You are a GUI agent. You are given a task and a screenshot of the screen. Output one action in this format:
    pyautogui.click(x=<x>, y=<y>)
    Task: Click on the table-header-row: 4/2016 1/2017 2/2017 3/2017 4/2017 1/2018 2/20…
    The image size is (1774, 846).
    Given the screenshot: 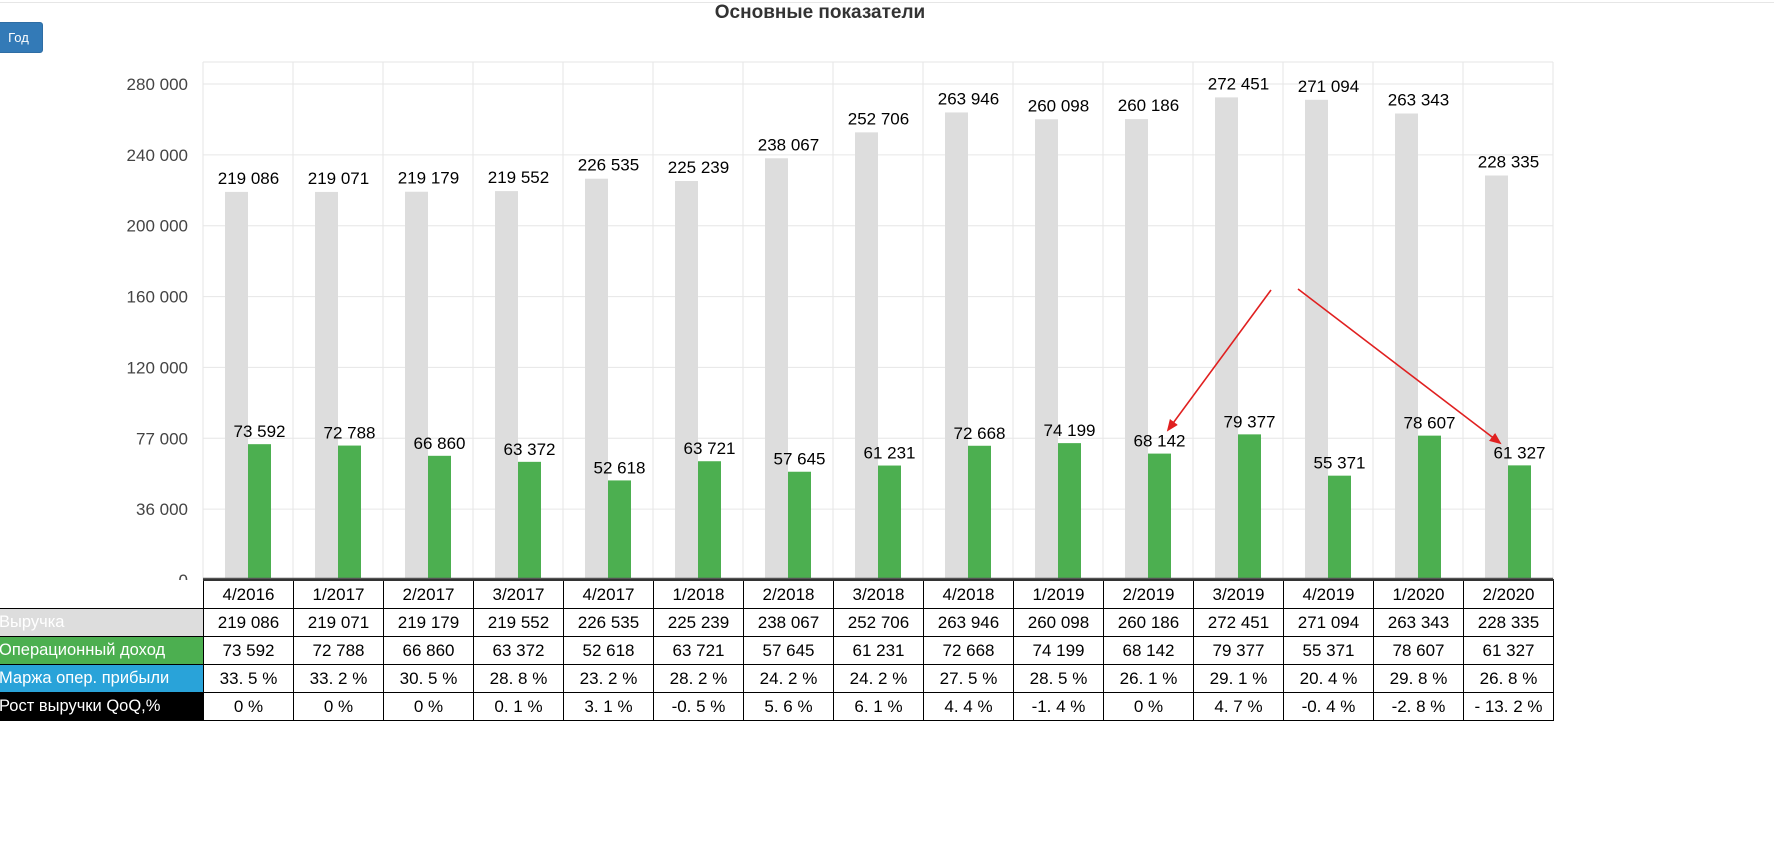 What is the action you would take?
    pyautogui.click(x=777, y=594)
    